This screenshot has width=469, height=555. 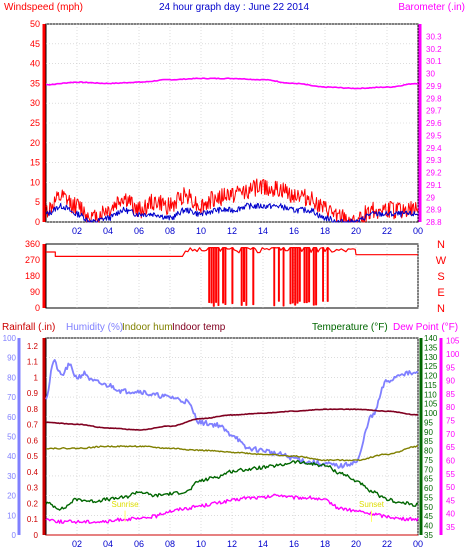 I want to click on dewpoint-tick-label: 50, so click(x=450, y=487).